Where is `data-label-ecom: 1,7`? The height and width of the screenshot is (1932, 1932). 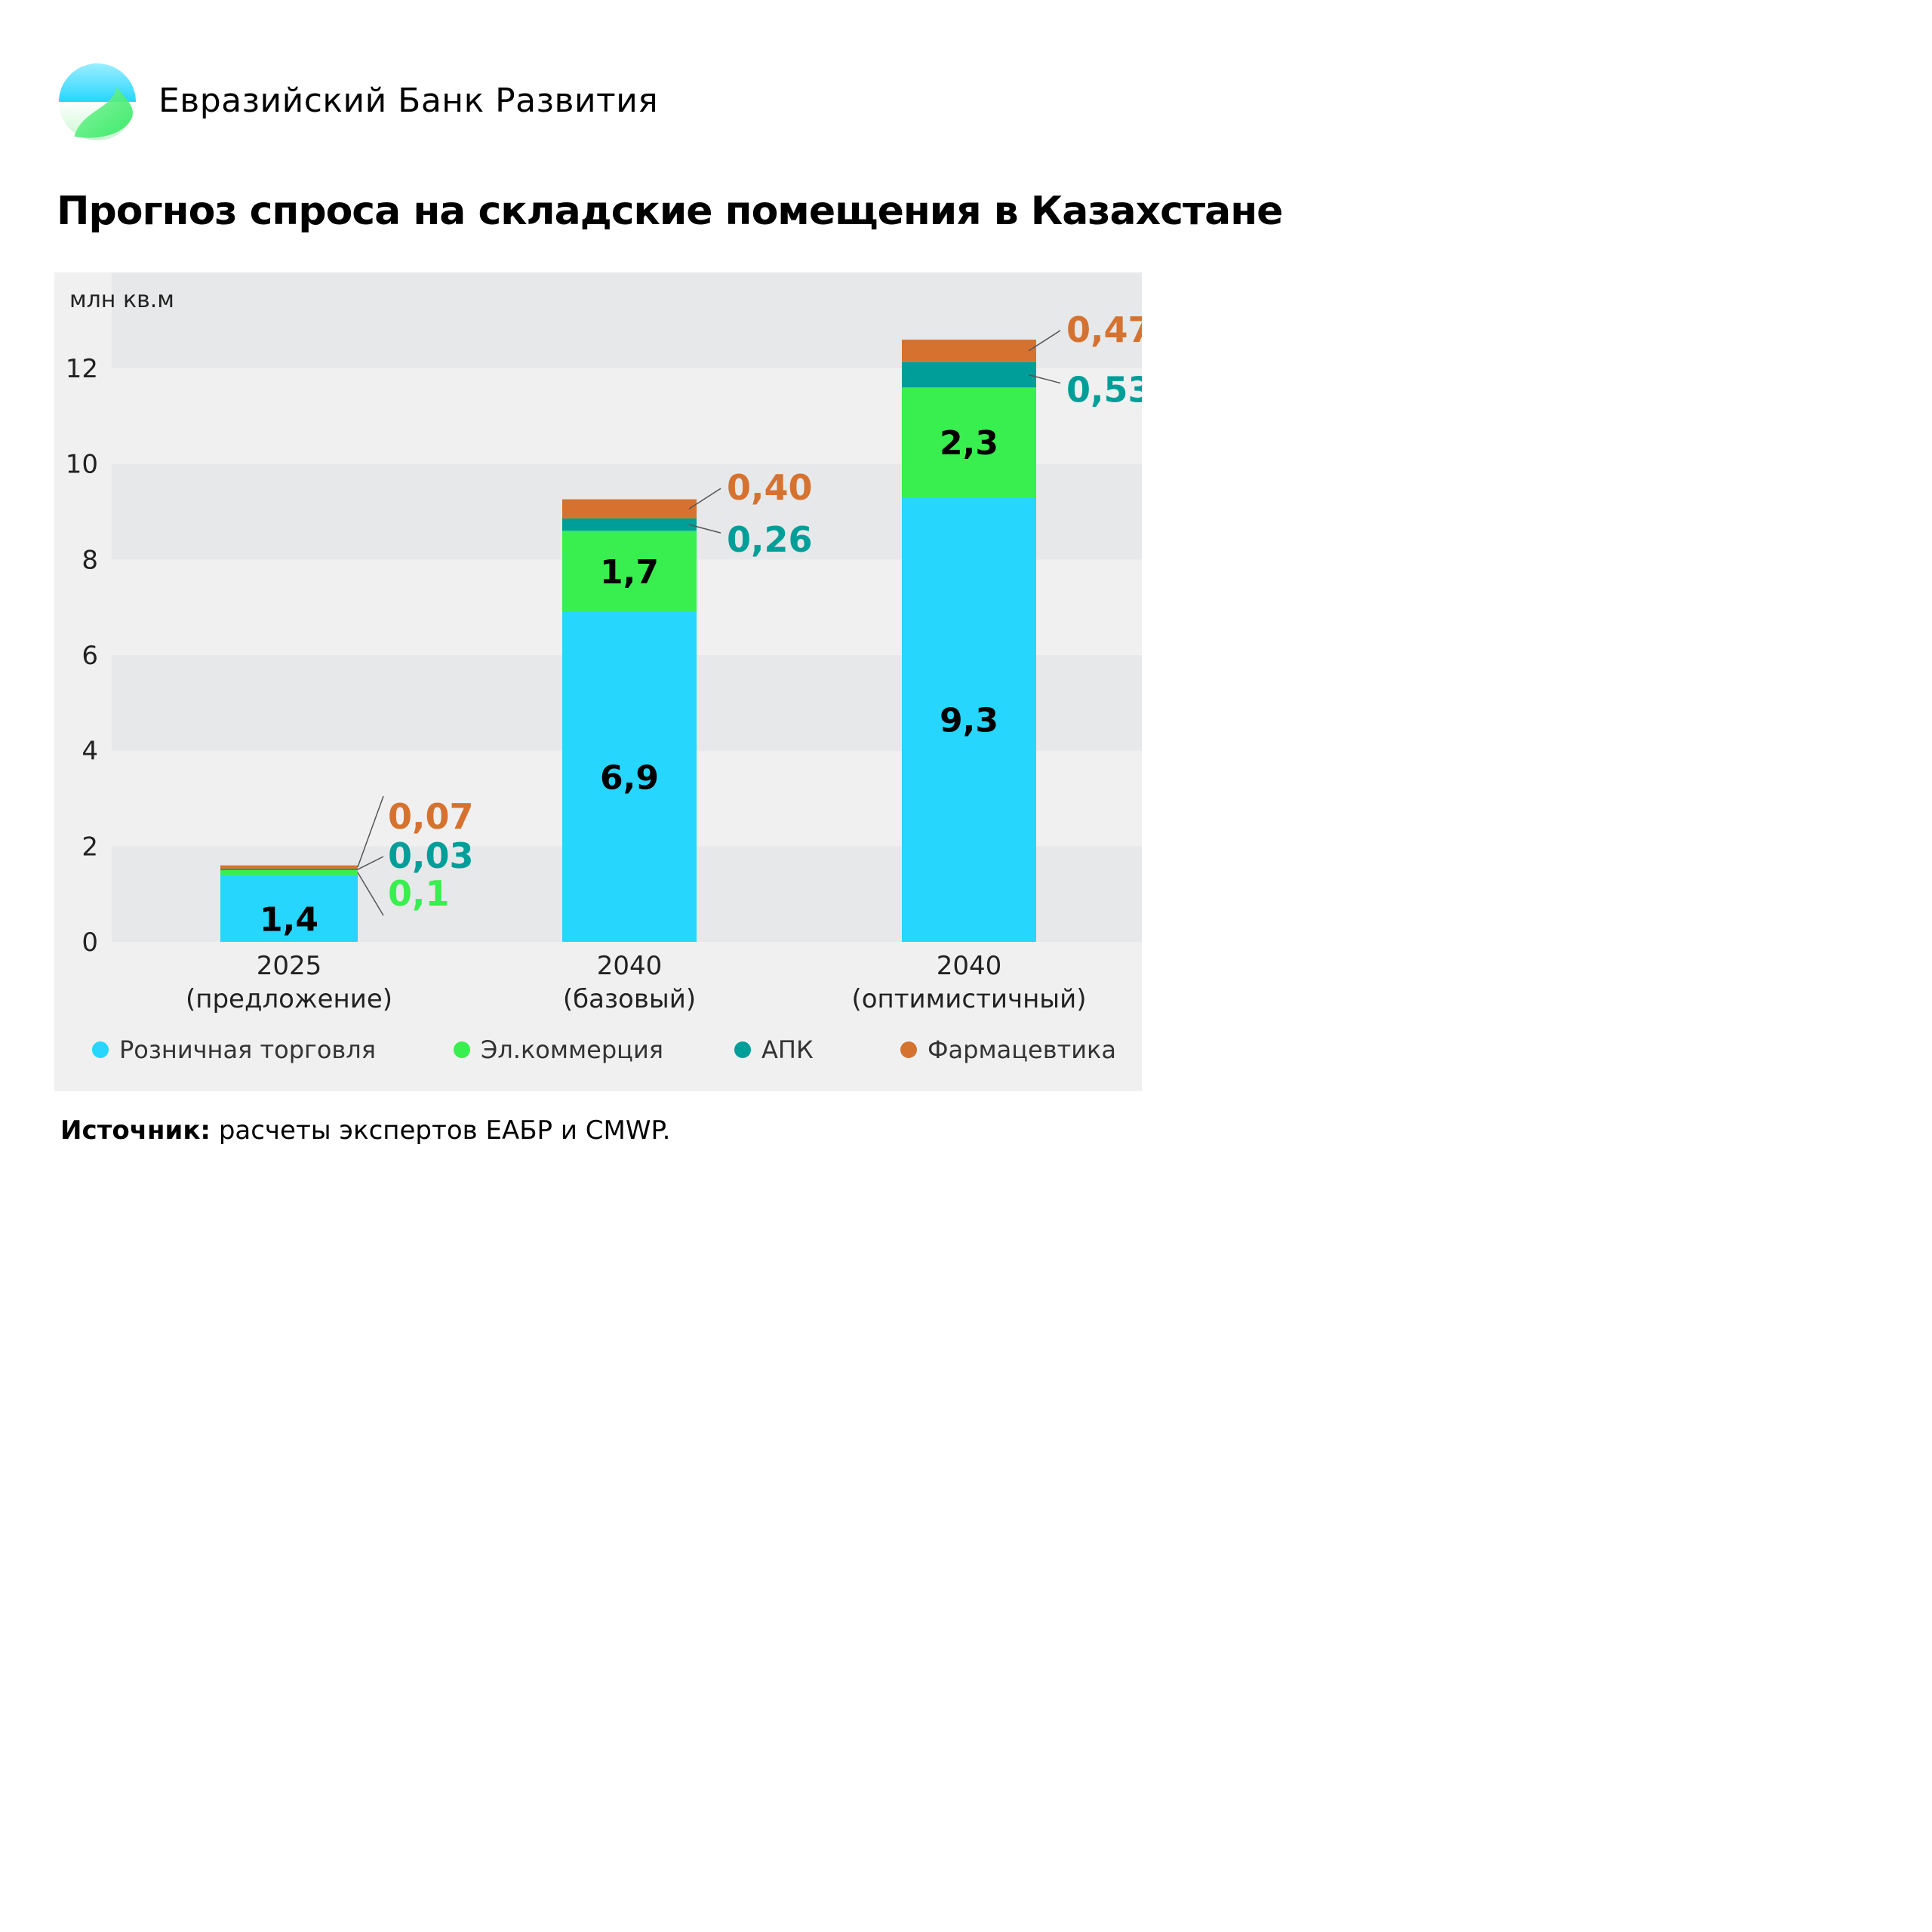
data-label-ecom: 1,7 is located at coordinates (629, 572).